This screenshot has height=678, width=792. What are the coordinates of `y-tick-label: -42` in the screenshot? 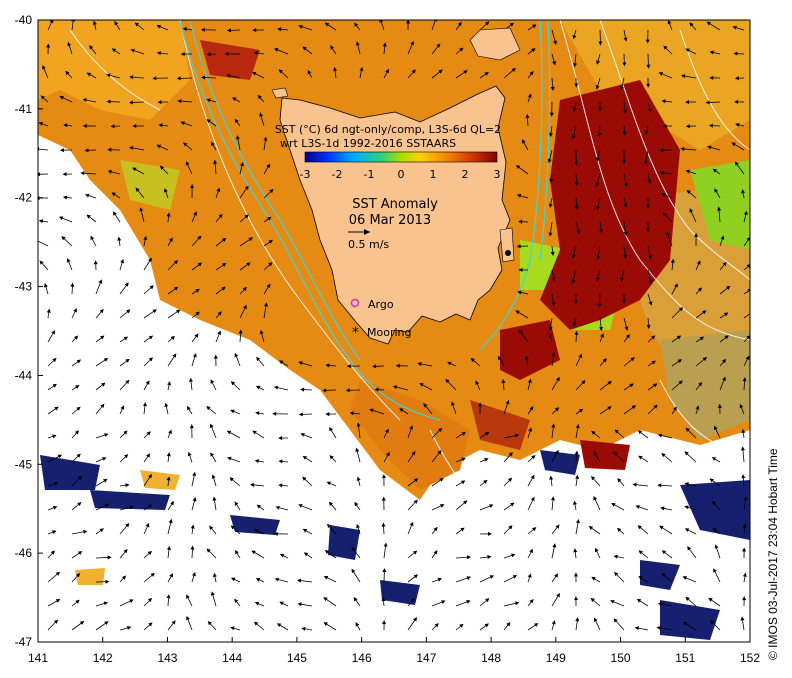 It's located at (24, 198).